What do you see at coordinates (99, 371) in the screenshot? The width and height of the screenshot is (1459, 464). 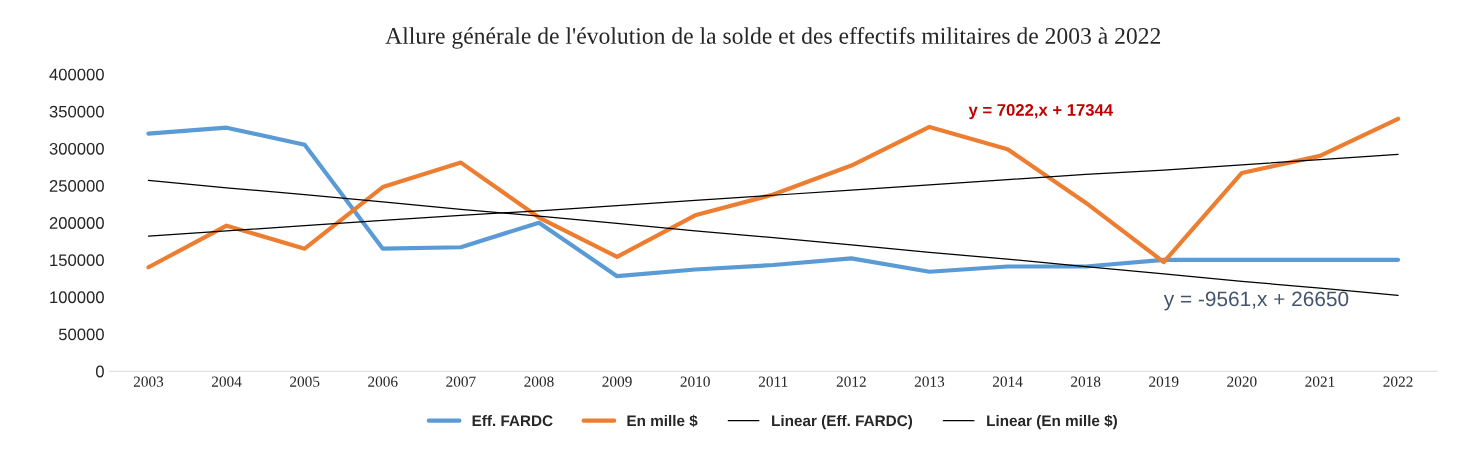 I see `y-tick-label: 0` at bounding box center [99, 371].